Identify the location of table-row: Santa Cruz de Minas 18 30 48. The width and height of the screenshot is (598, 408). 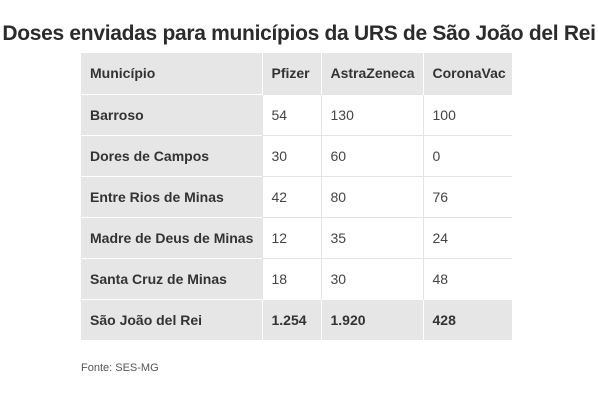
(296, 278).